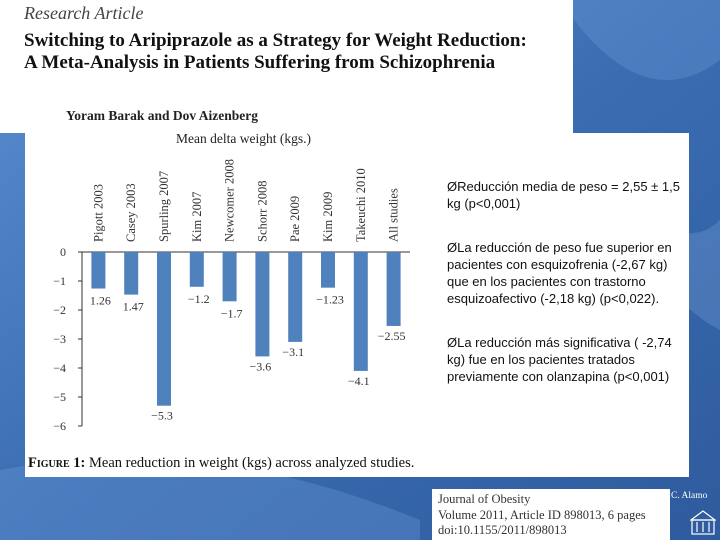 This screenshot has width=720, height=540. What do you see at coordinates (243, 138) in the screenshot?
I see `chart-y-axis-label: Mean delta weight (kgs.)` at bounding box center [243, 138].